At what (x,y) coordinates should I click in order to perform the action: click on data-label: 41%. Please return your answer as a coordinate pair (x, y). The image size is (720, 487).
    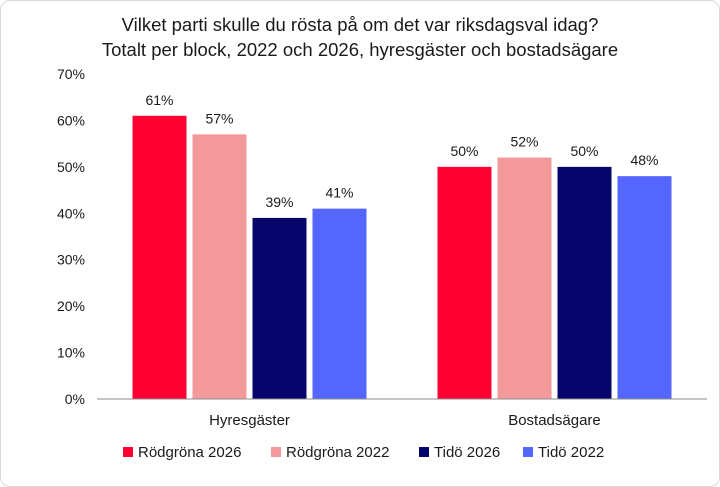
    Looking at the image, I should click on (339, 193).